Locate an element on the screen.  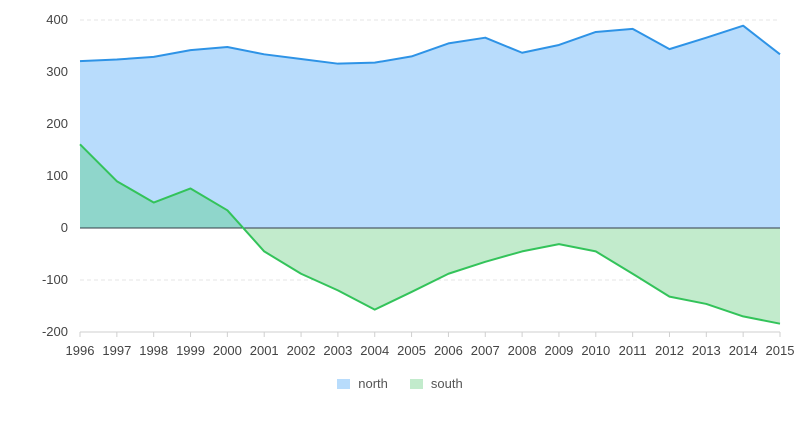
y-tick-label: -100 is located at coordinates (55, 279).